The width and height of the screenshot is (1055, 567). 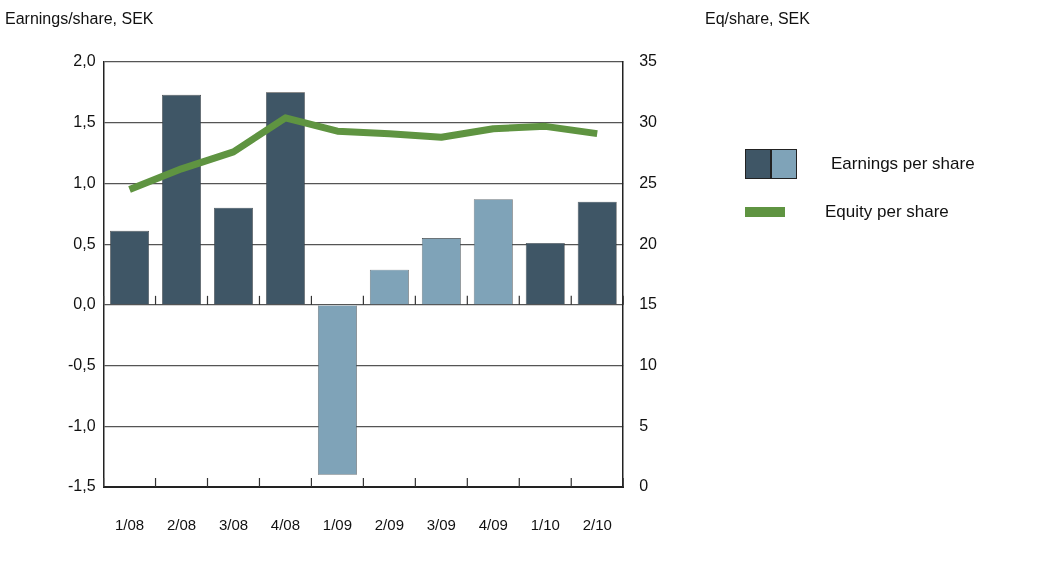 What do you see at coordinates (181, 525) in the screenshot?
I see `x-tick-label: 2/08` at bounding box center [181, 525].